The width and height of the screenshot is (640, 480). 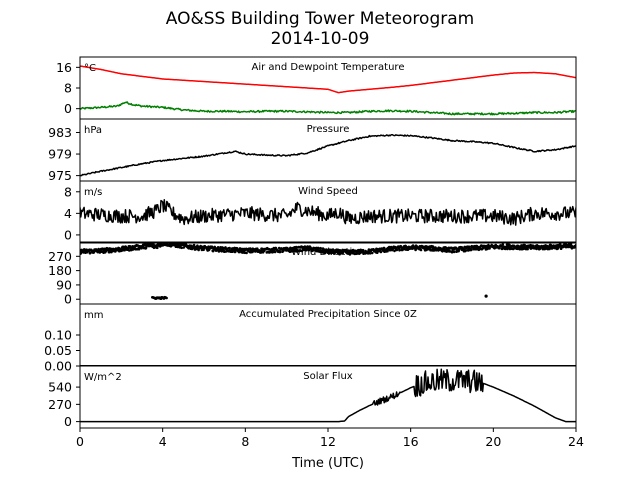 I want to click on solar-unit-label: W/m^2, so click(x=103, y=377).